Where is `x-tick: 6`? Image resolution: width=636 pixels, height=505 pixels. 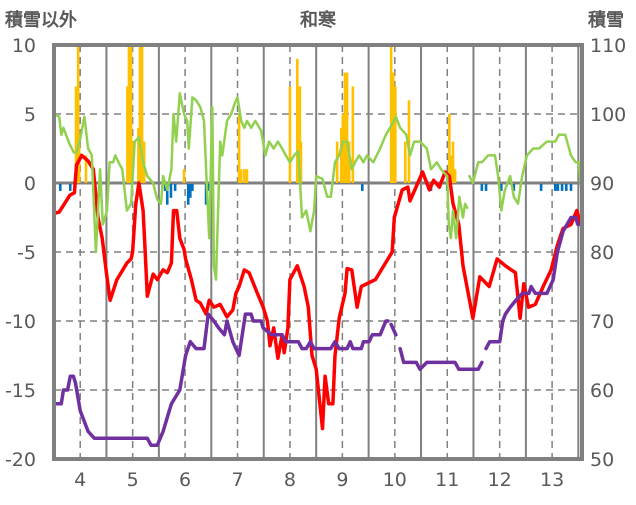
x-tick: 6 is located at coordinates (185, 480).